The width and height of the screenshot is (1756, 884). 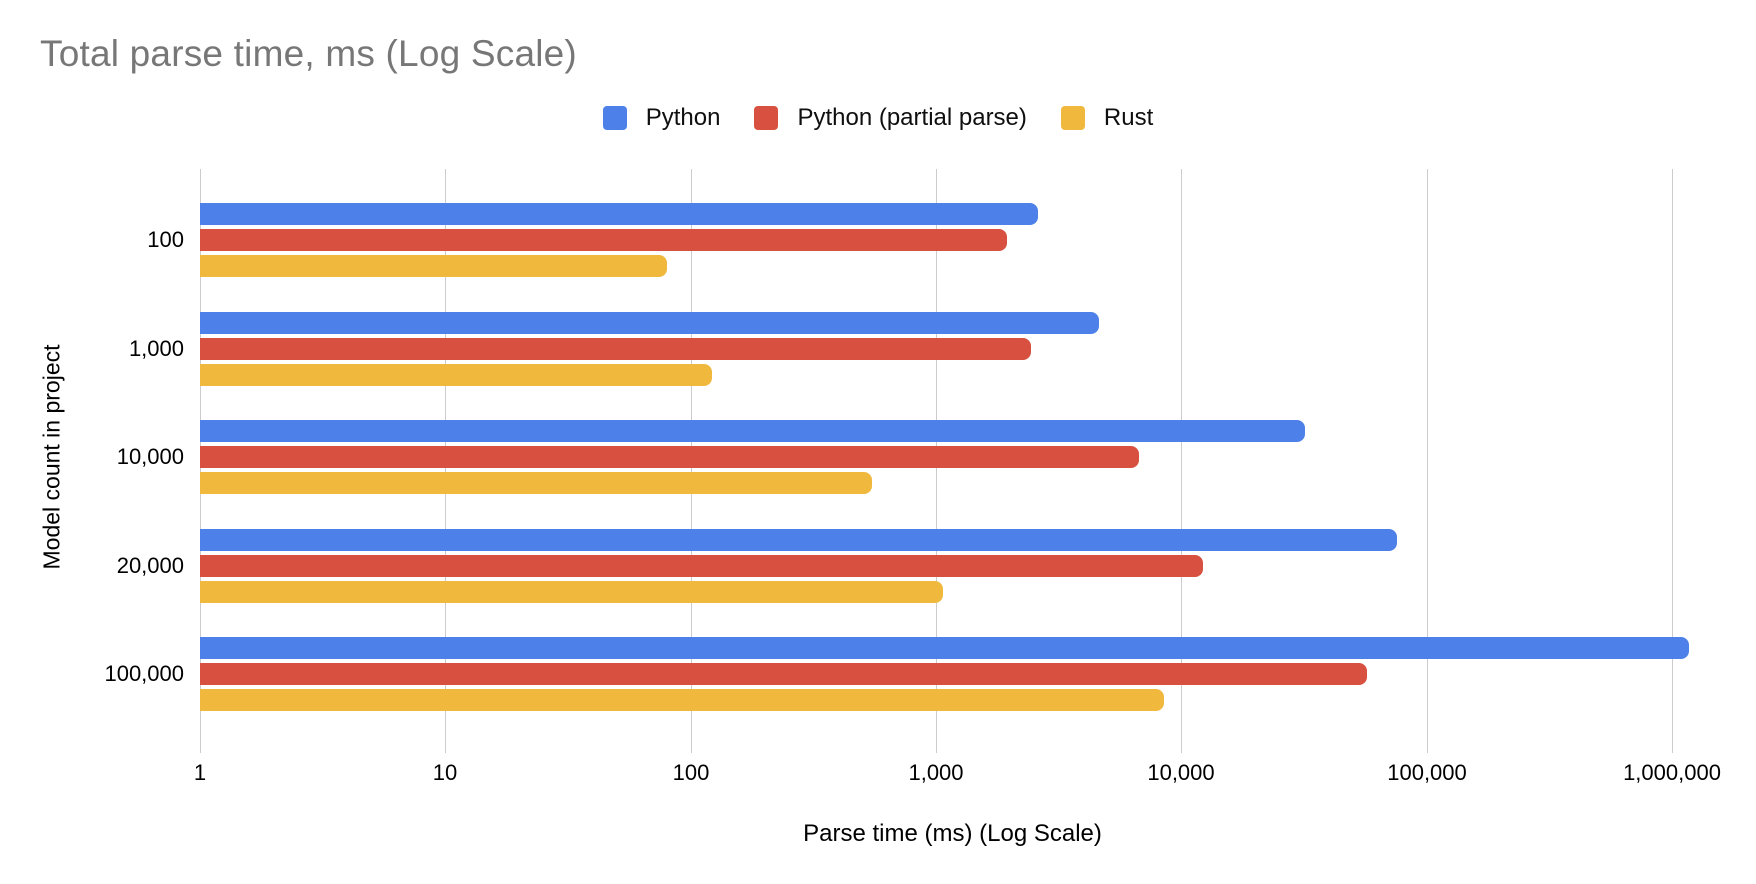 I want to click on bar-group-100: 100, so click(x=926, y=240).